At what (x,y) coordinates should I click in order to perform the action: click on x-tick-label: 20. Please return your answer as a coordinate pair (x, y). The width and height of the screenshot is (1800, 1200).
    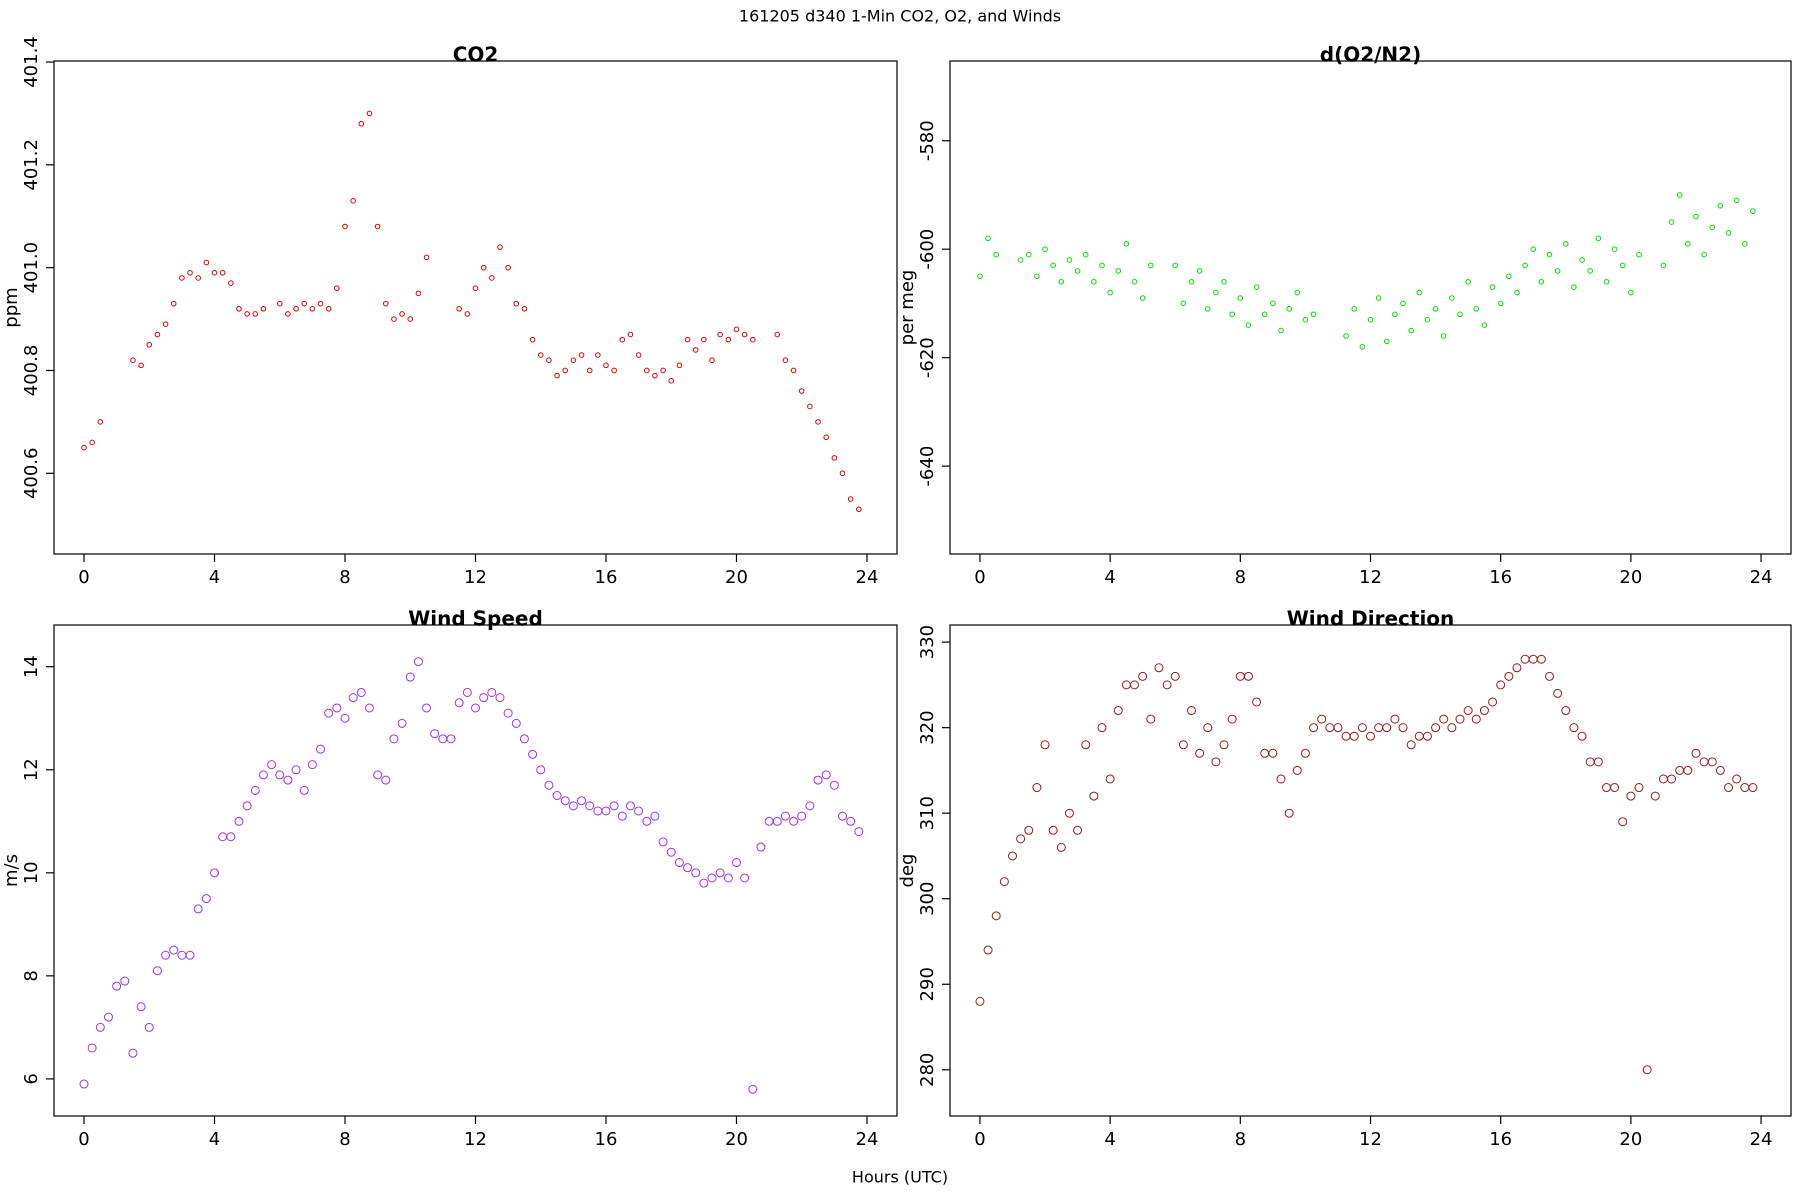
    Looking at the image, I should click on (1630, 577).